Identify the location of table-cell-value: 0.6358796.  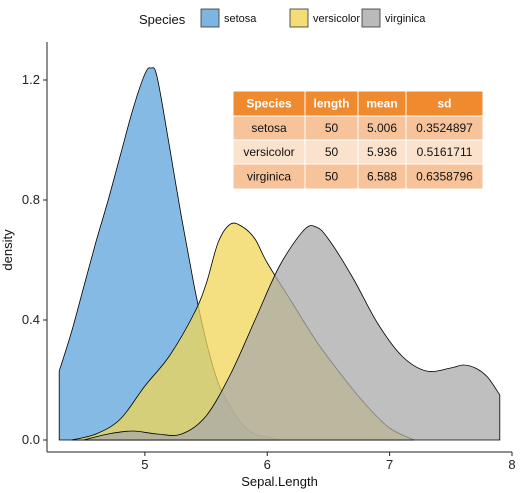
(444, 177).